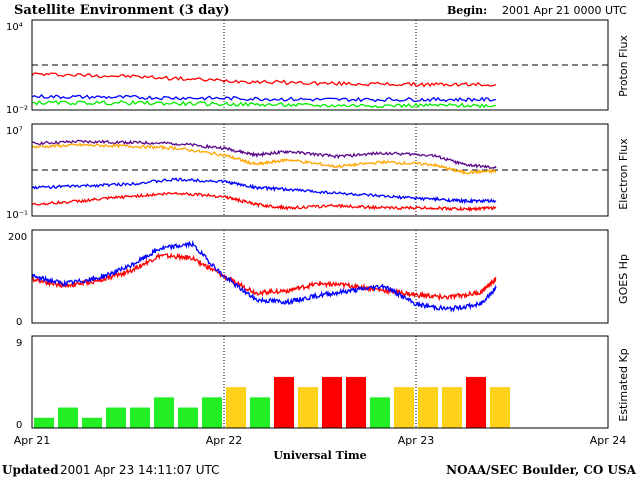 The height and width of the screenshot is (480, 640). What do you see at coordinates (416, 440) in the screenshot?
I see `xtick-apr23: Apr 23` at bounding box center [416, 440].